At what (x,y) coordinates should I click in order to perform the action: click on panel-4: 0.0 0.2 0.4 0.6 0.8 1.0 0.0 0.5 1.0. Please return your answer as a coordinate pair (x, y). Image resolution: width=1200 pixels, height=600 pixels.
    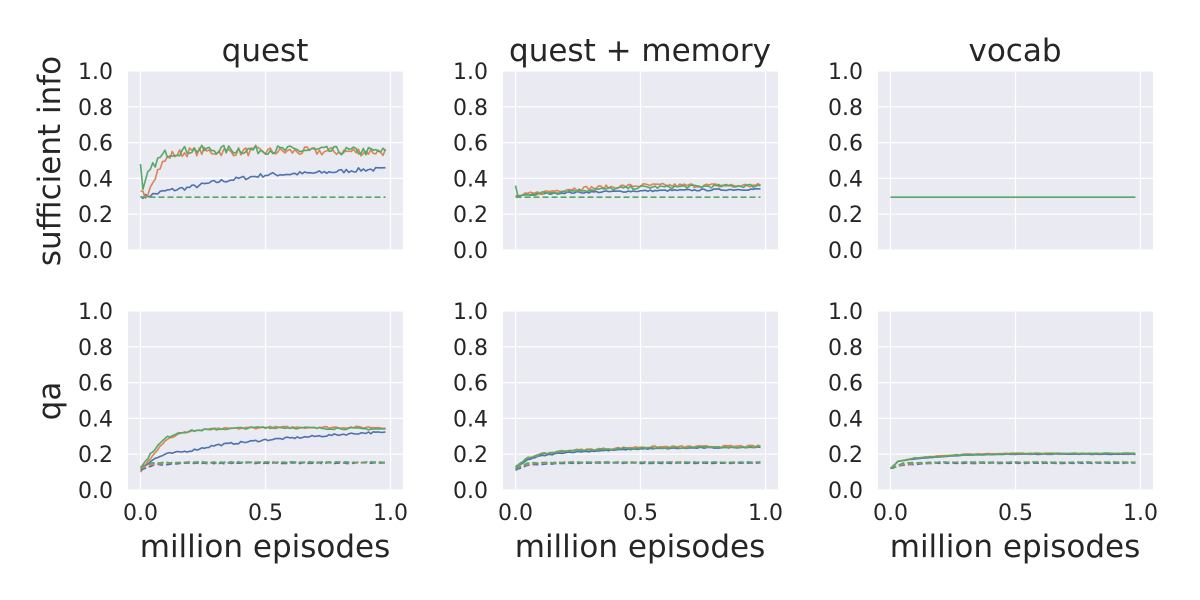
    Looking at the image, I should click on (618, 413).